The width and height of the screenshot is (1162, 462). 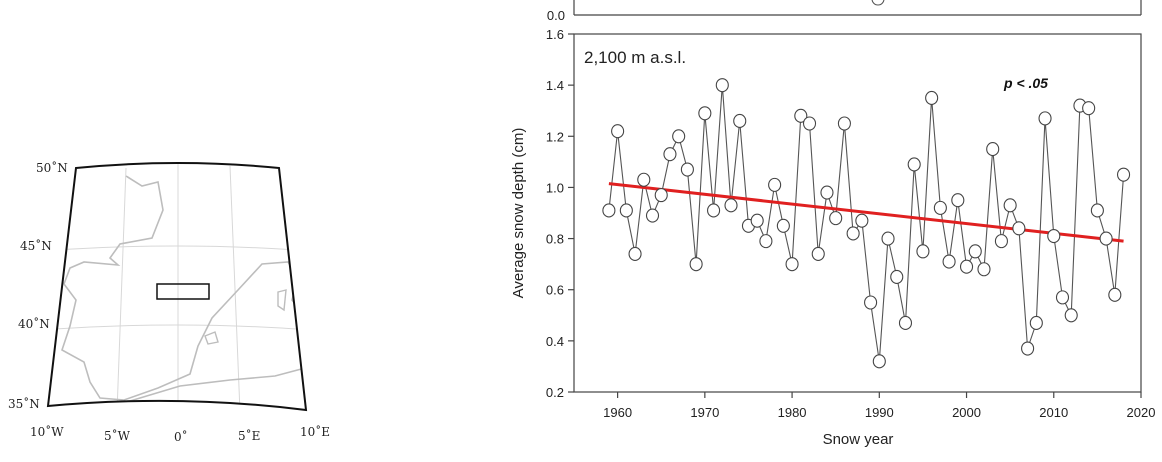 What do you see at coordinates (1025, 83) in the screenshot?
I see `significance-annotation: p < .05` at bounding box center [1025, 83].